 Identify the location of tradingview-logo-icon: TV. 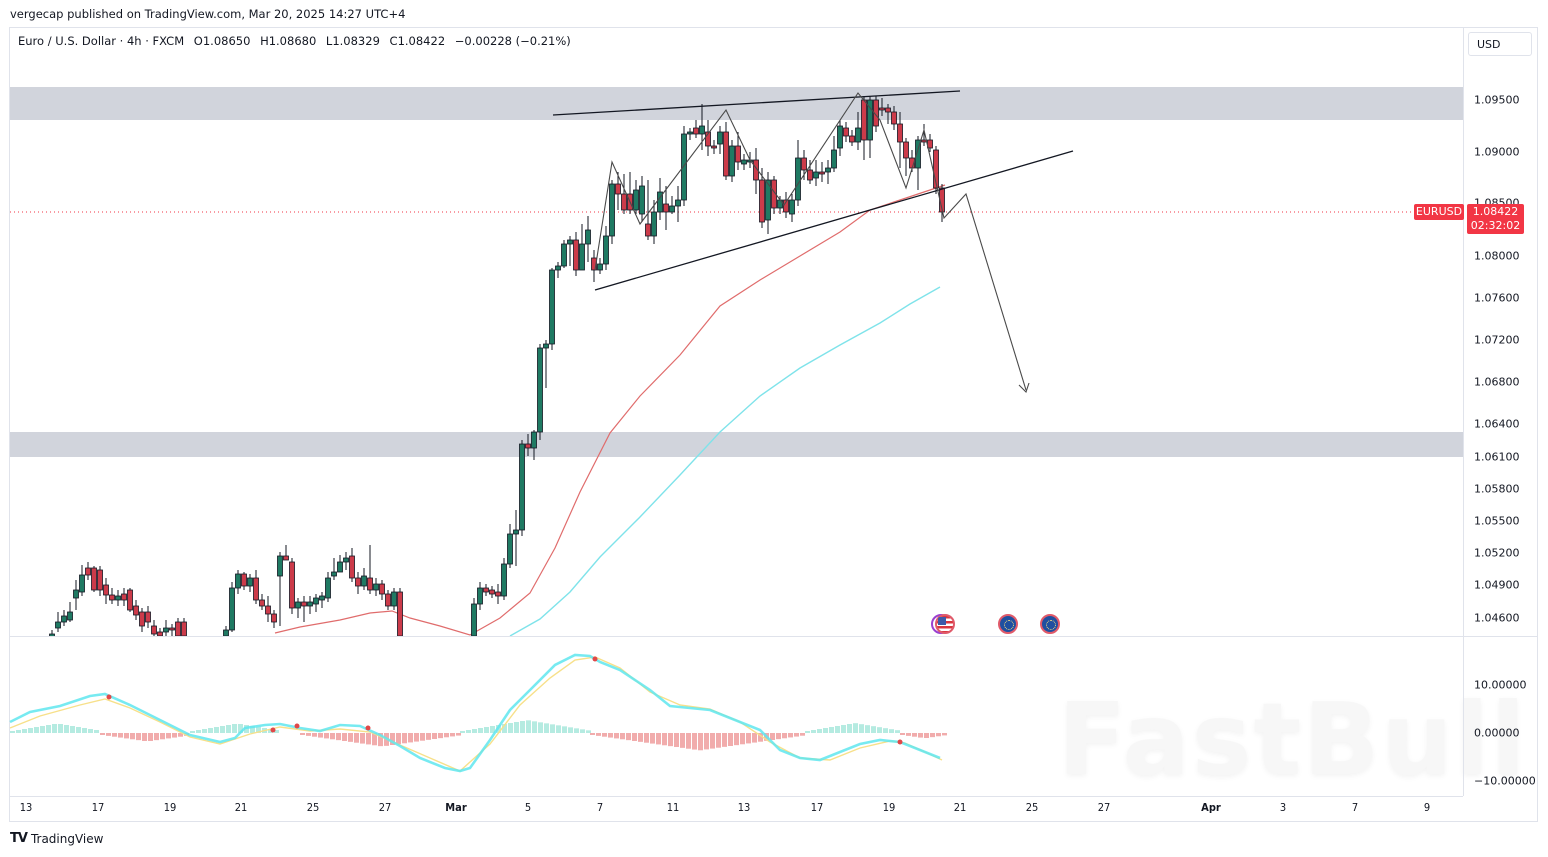
(19, 838).